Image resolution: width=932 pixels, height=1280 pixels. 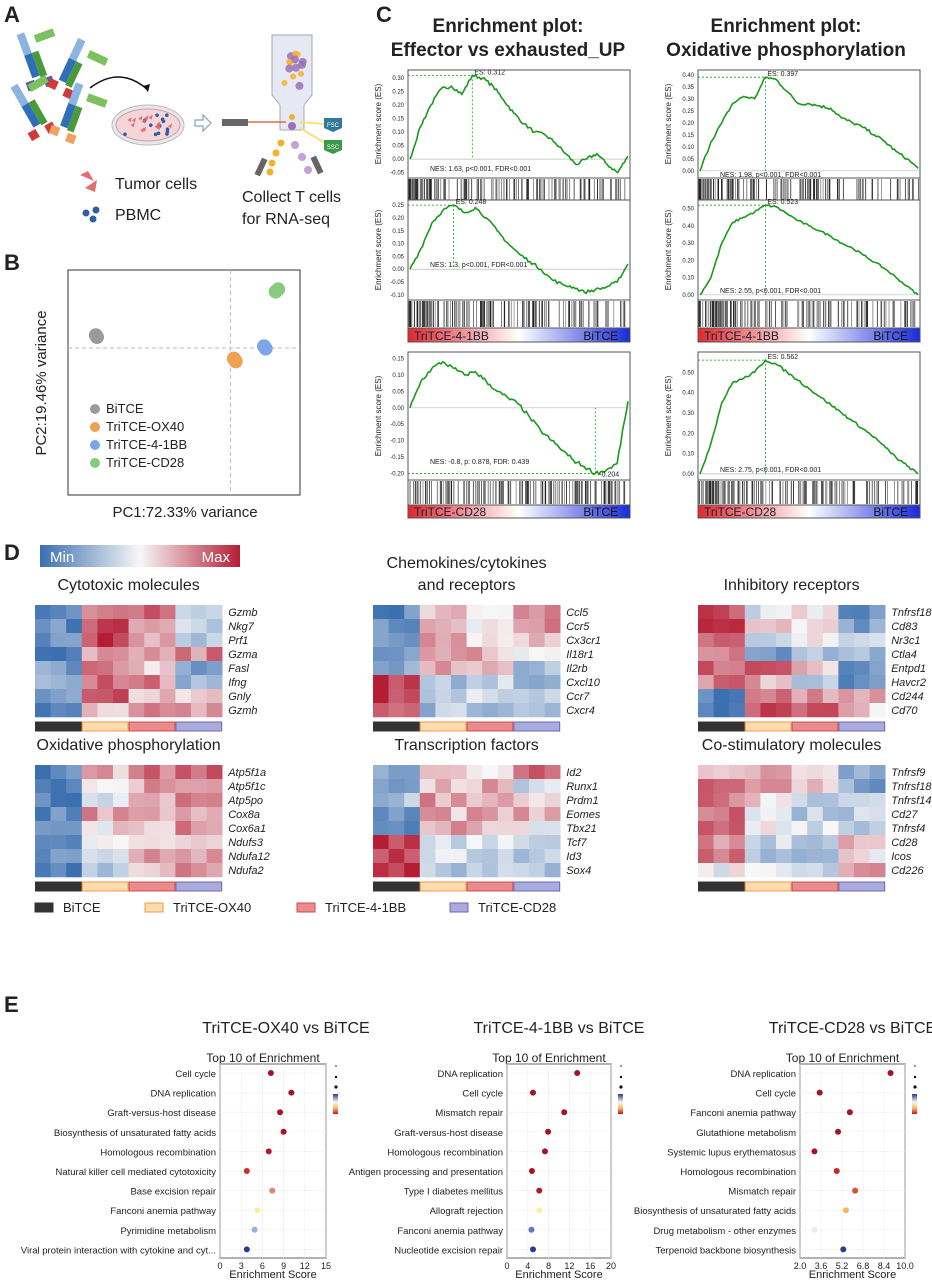 I want to click on gsea-nes-label: NES: 2.75, p<0.001, FDR<0.001, so click(x=770, y=470).